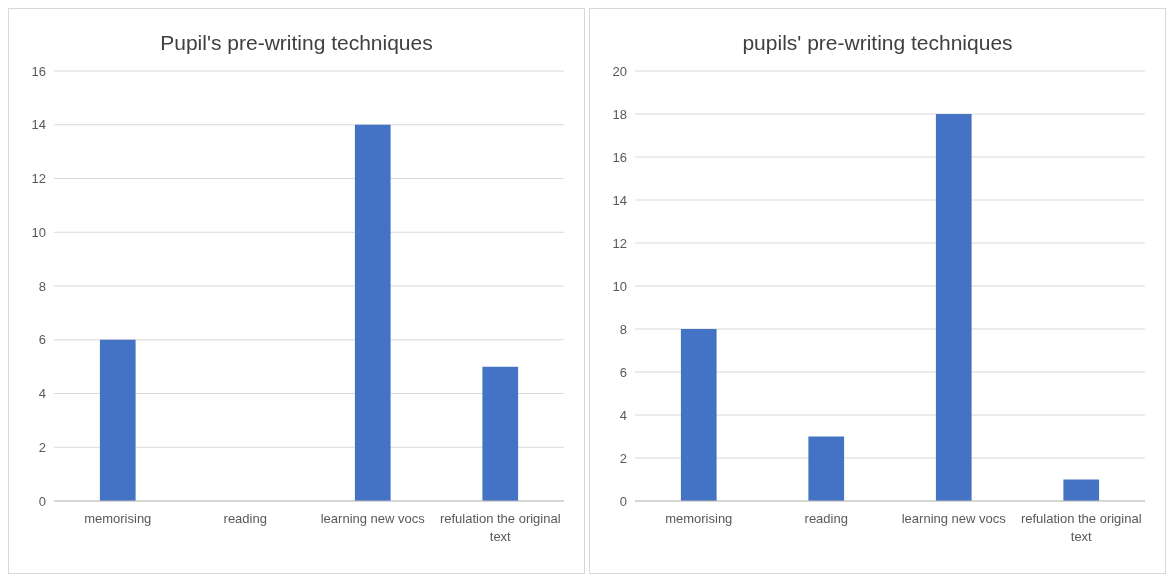  I want to click on chart-title: pupils' pre-writing techniques, so click(877, 43).